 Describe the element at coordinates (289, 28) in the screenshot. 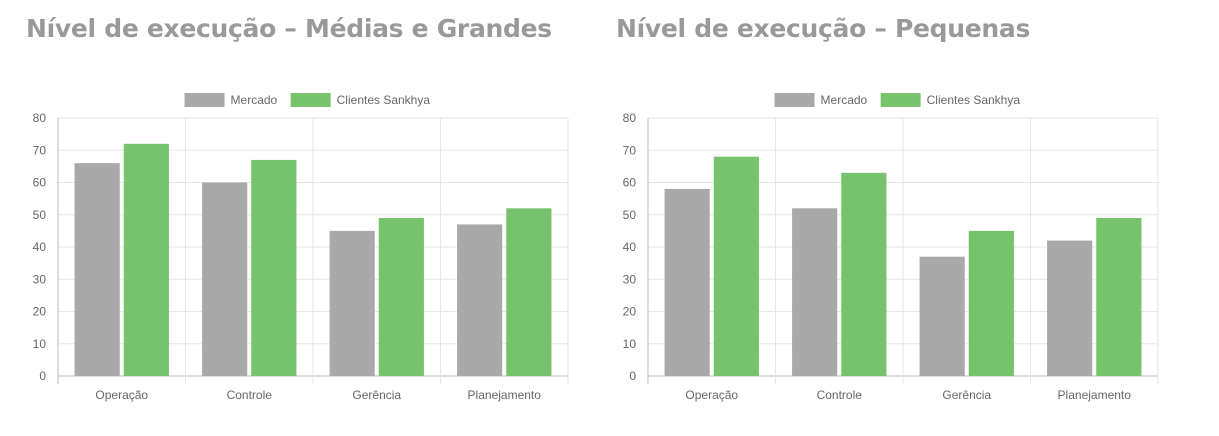

I see `chart-title: Nível de execução – Médias e Grandes` at that location.